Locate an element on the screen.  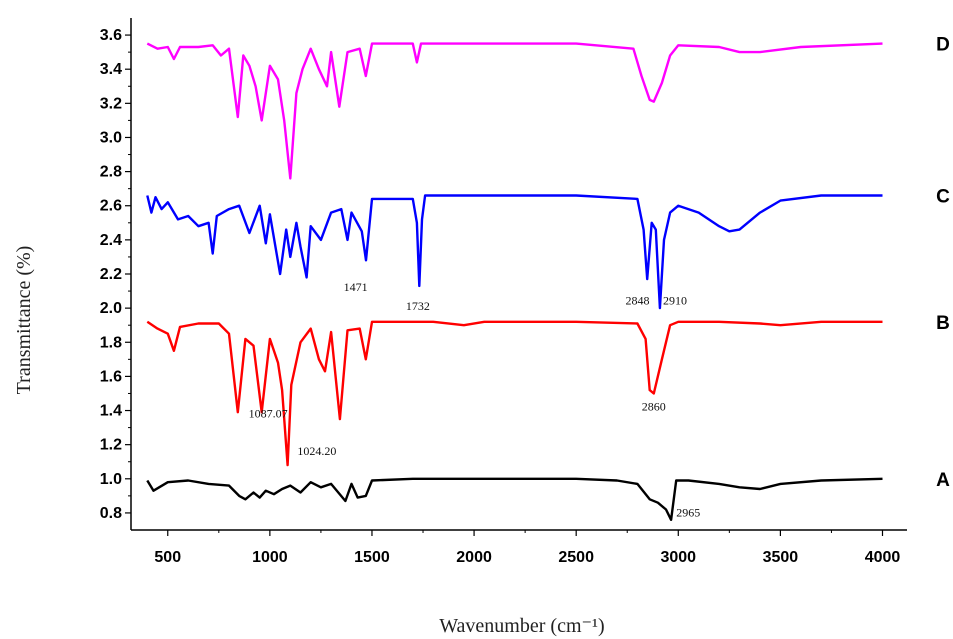
series-label-d: D is located at coordinates (943, 45).